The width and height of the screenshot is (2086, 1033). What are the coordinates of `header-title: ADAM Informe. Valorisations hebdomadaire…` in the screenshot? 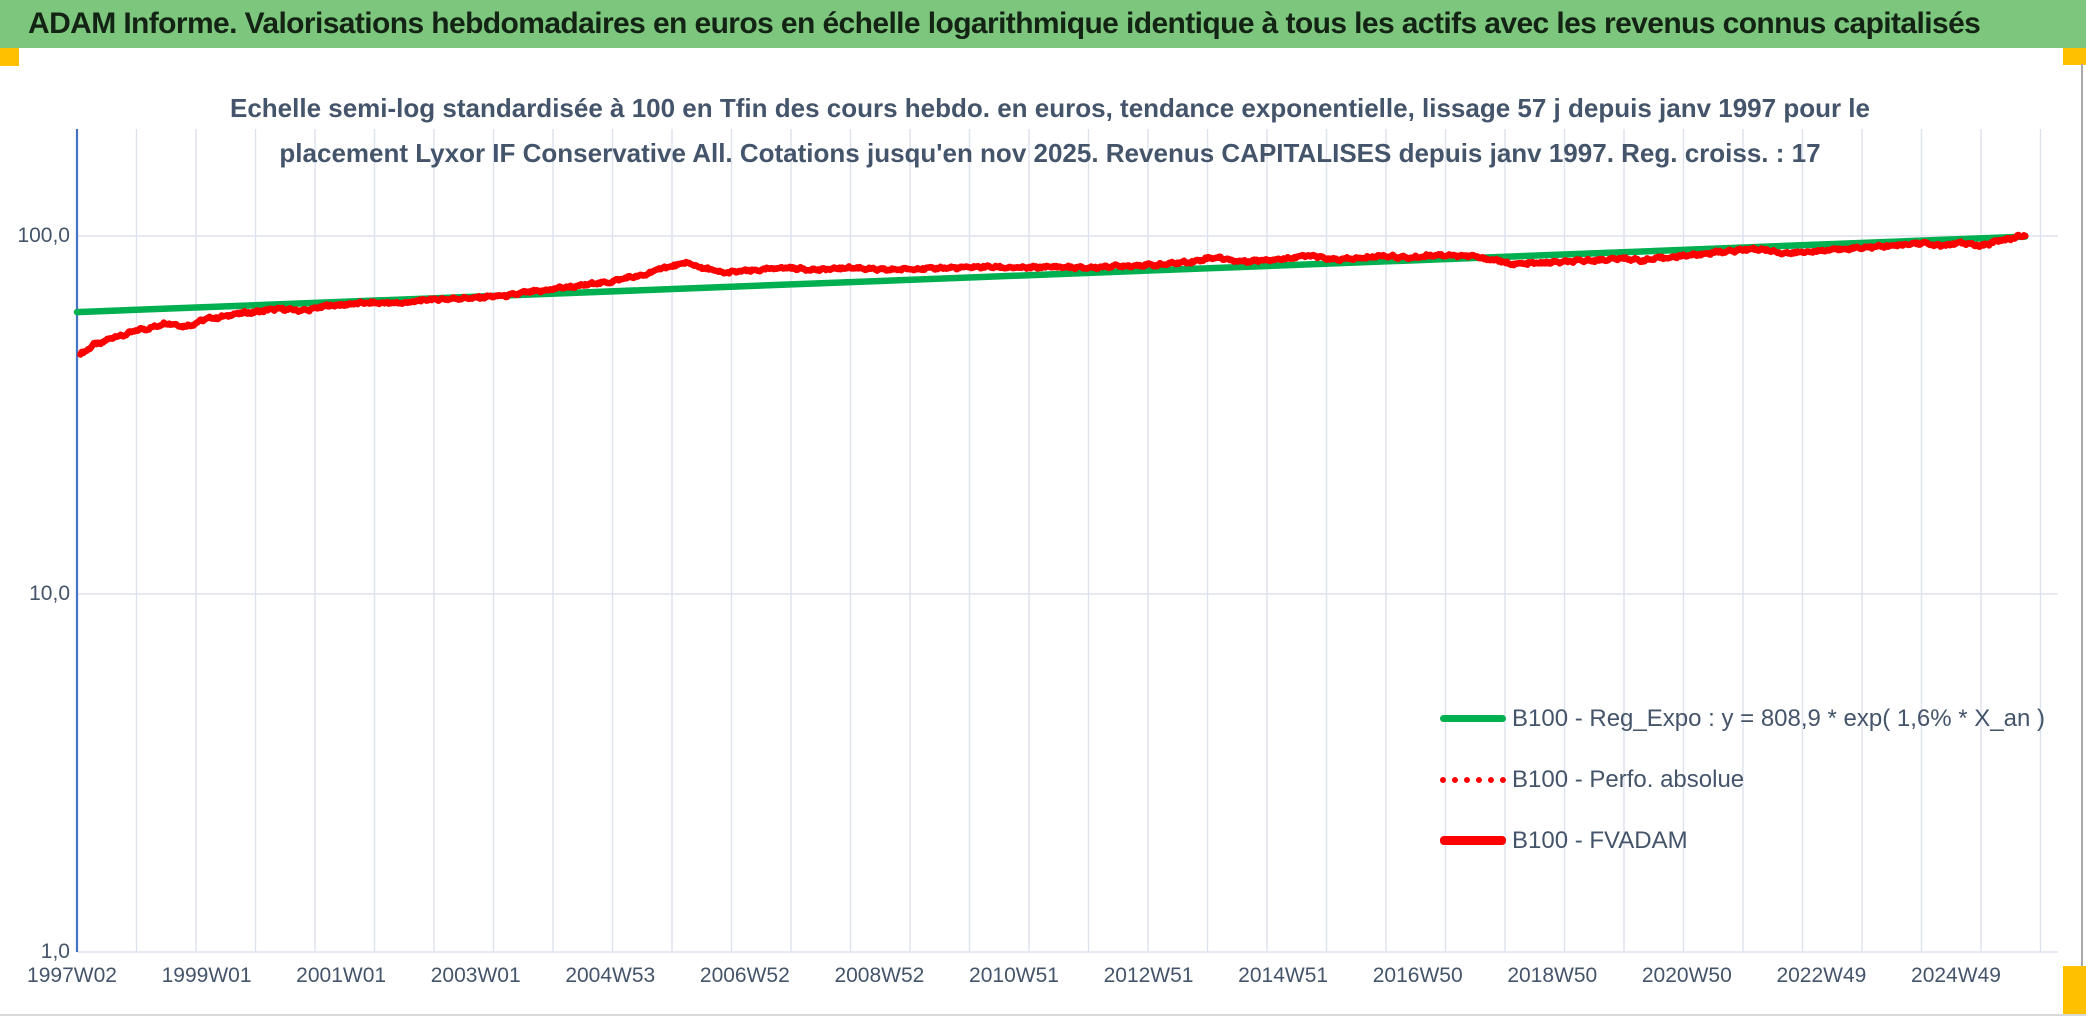 It's located at (1004, 23).